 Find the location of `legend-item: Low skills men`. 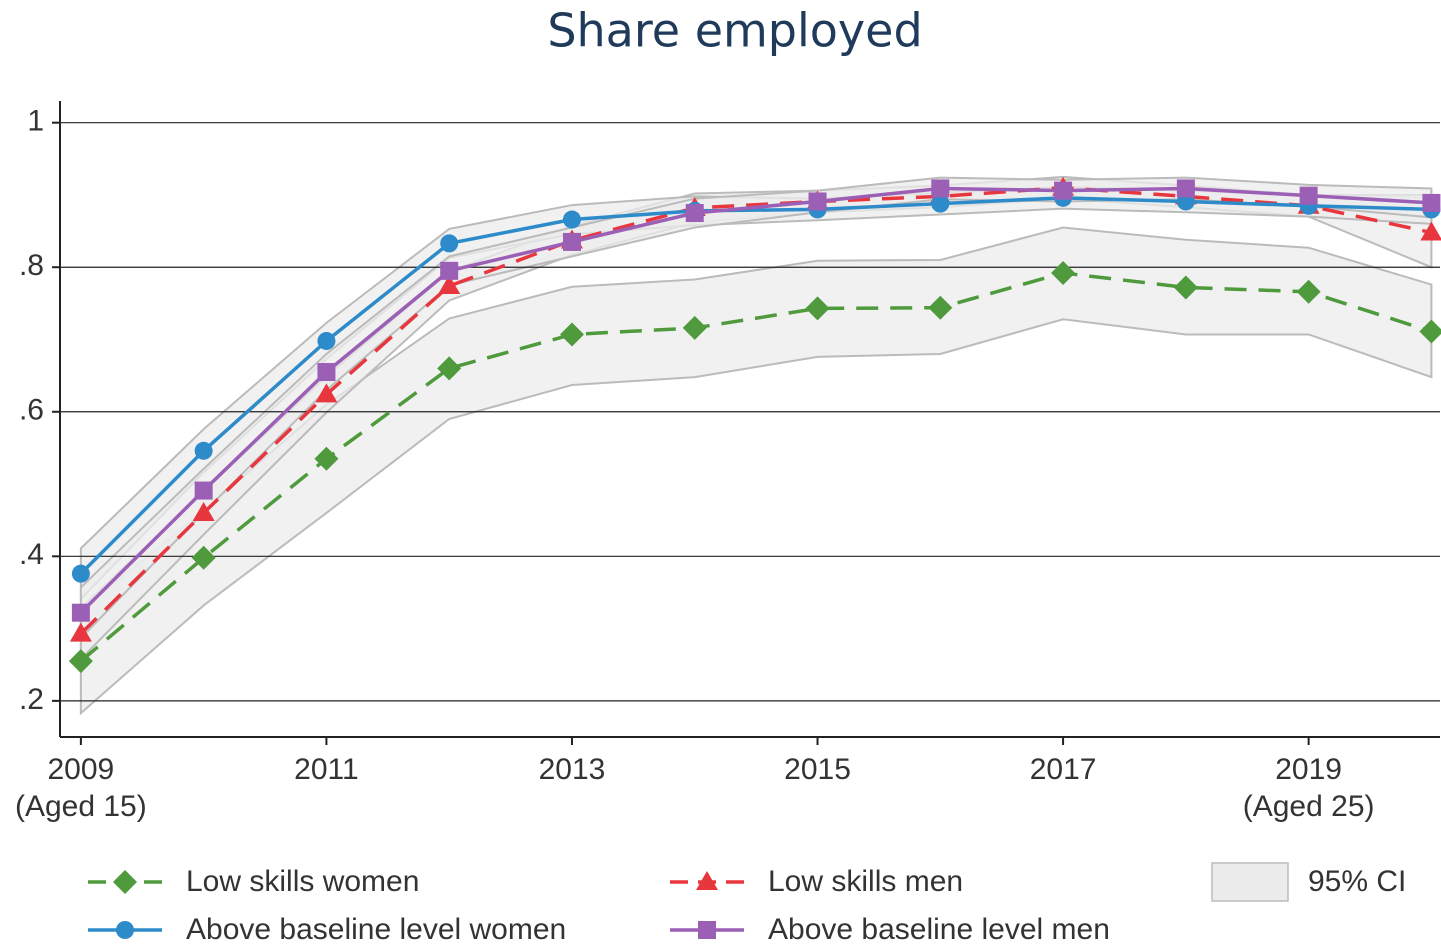

legend-item: Low skills men is located at coordinates (816, 881).